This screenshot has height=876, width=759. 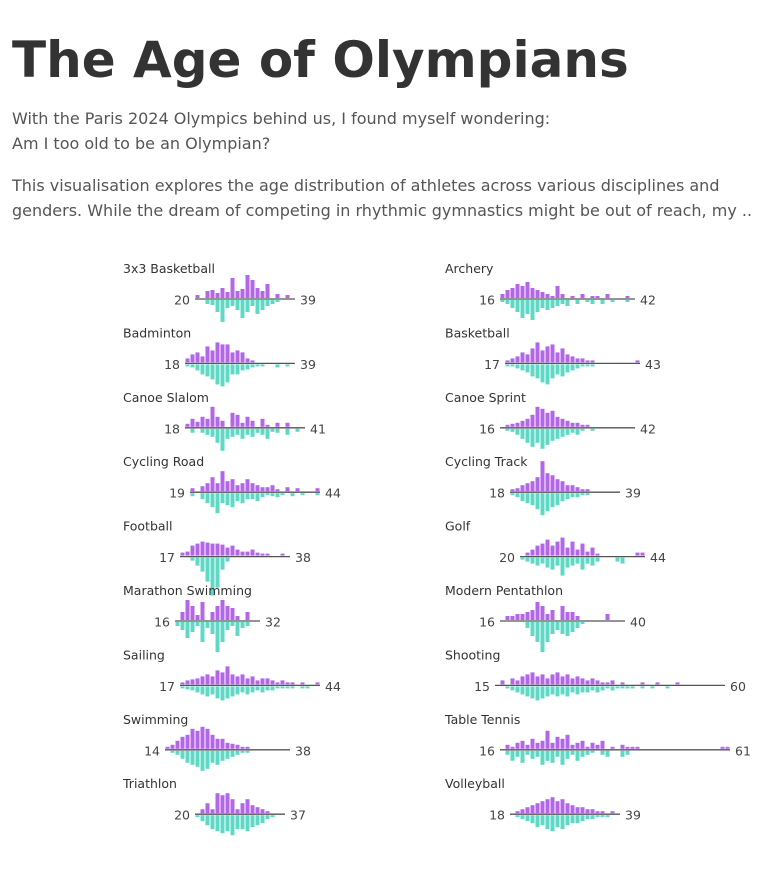 What do you see at coordinates (482, 686) in the screenshot?
I see `x-tick-label: 15` at bounding box center [482, 686].